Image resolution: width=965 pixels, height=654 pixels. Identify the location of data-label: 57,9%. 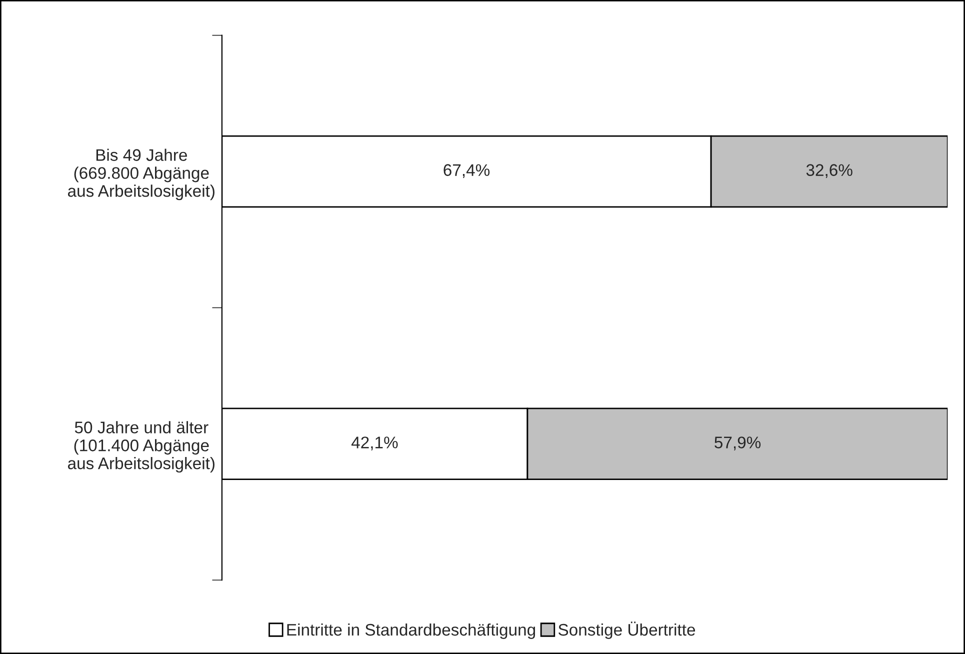
(737, 443).